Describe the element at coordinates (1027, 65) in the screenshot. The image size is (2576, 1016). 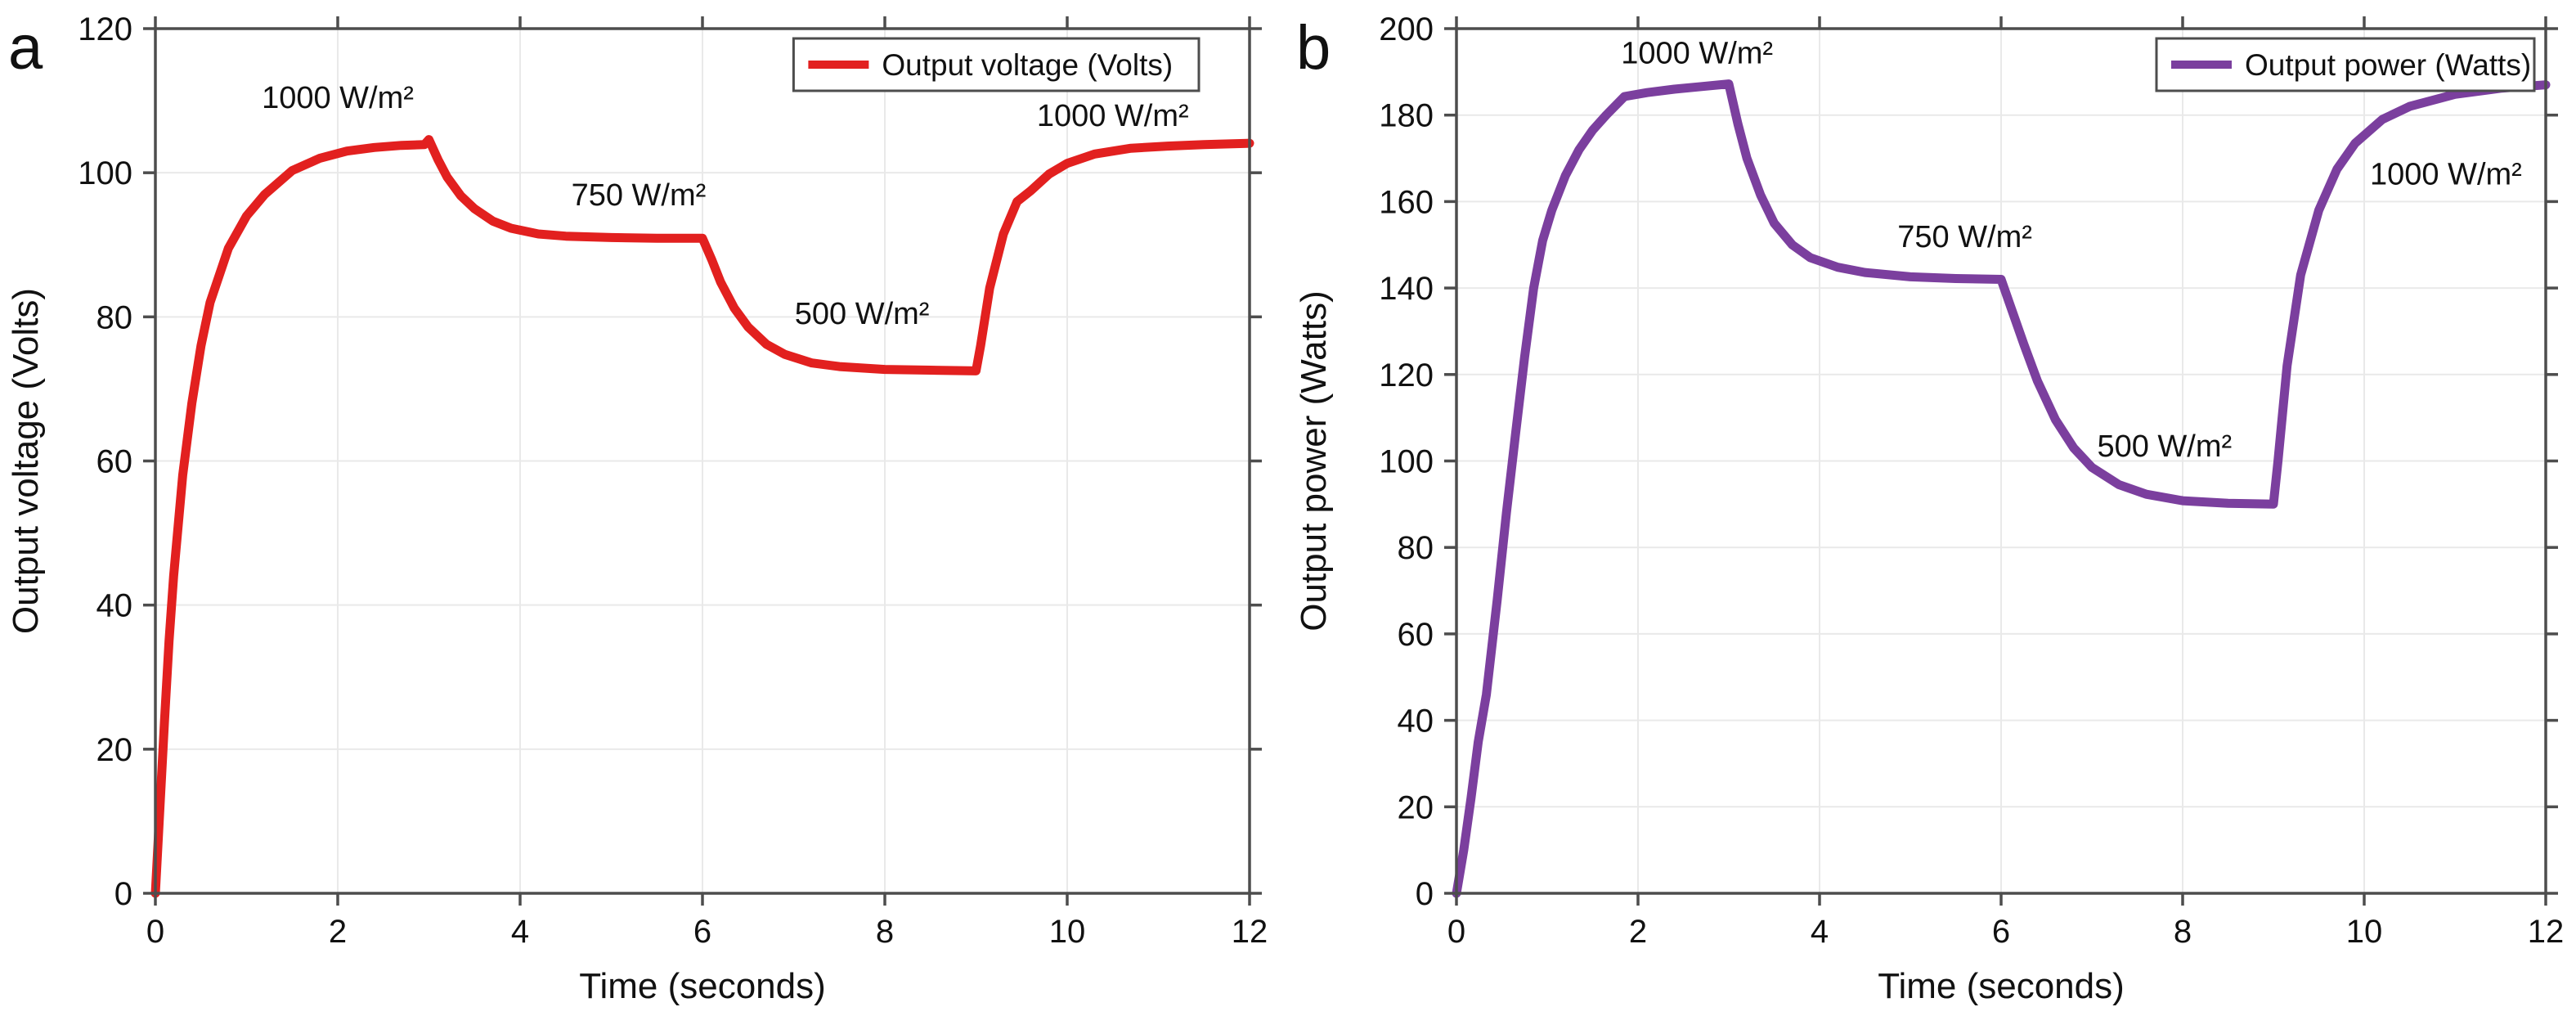
I see `legend-label: Output voltage (Volts)` at that location.